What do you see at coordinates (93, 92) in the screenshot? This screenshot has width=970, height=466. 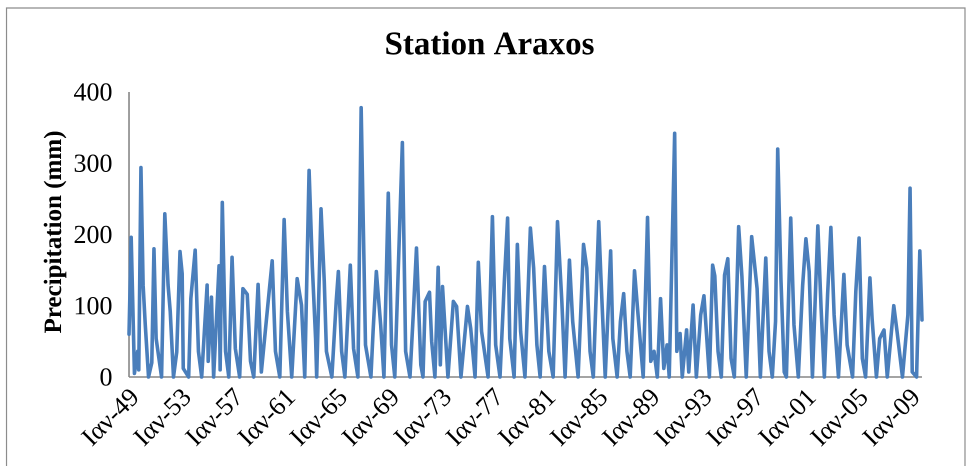 I see `y-tick-label: 400` at bounding box center [93, 92].